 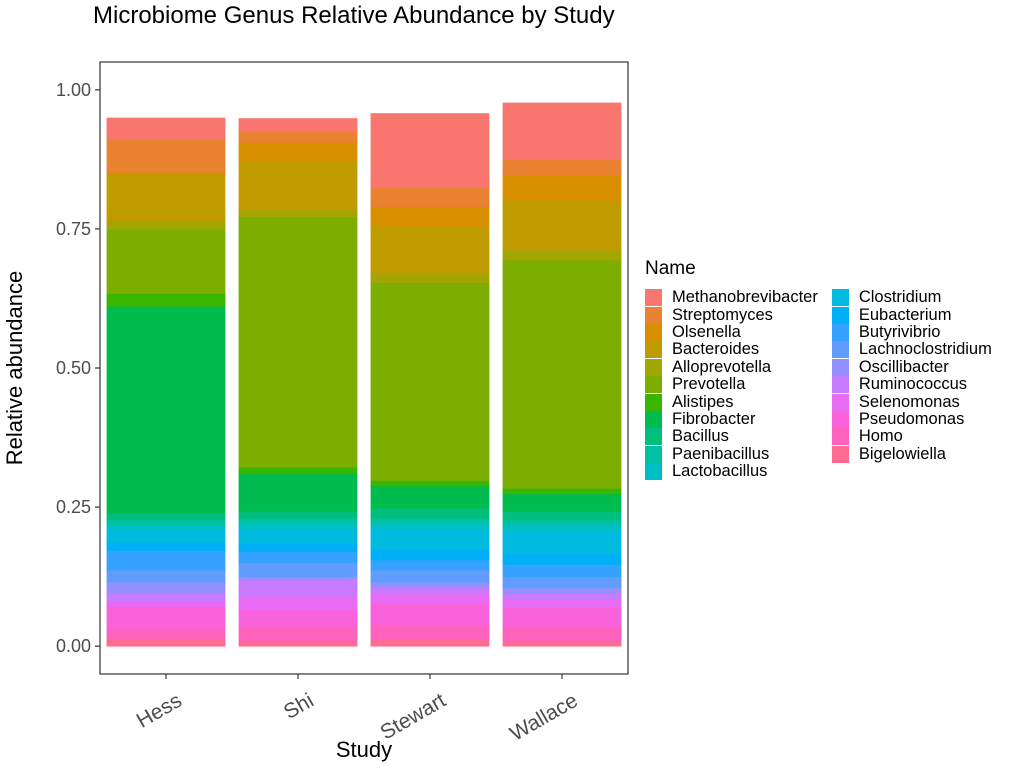 I want to click on bar-segment-hess-bigelowiella, so click(x=166, y=643).